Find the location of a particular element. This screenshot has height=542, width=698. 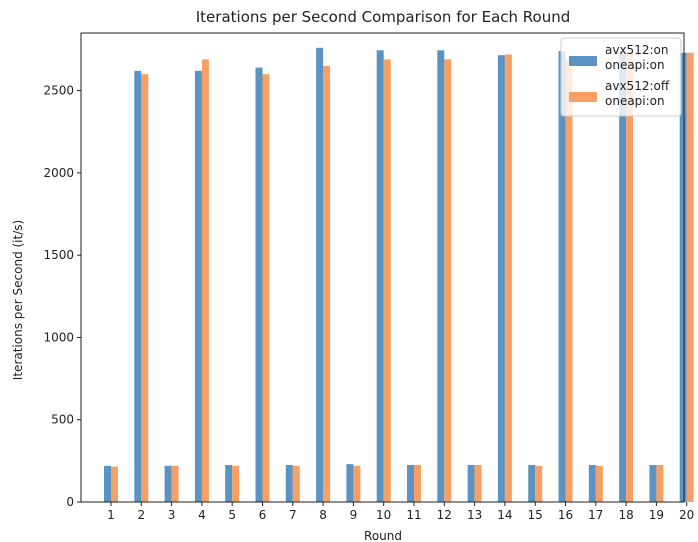

x-tick-label: 19 is located at coordinates (656, 515).